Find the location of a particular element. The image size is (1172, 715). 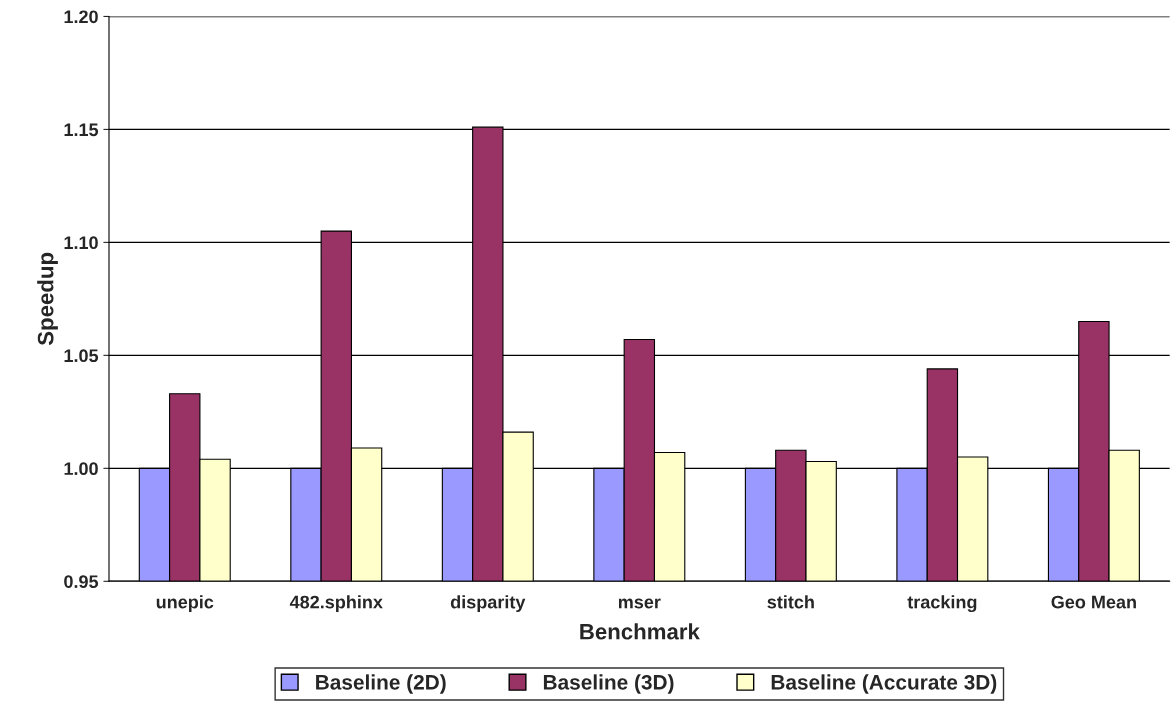

x-tick-label: mser is located at coordinates (639, 603).